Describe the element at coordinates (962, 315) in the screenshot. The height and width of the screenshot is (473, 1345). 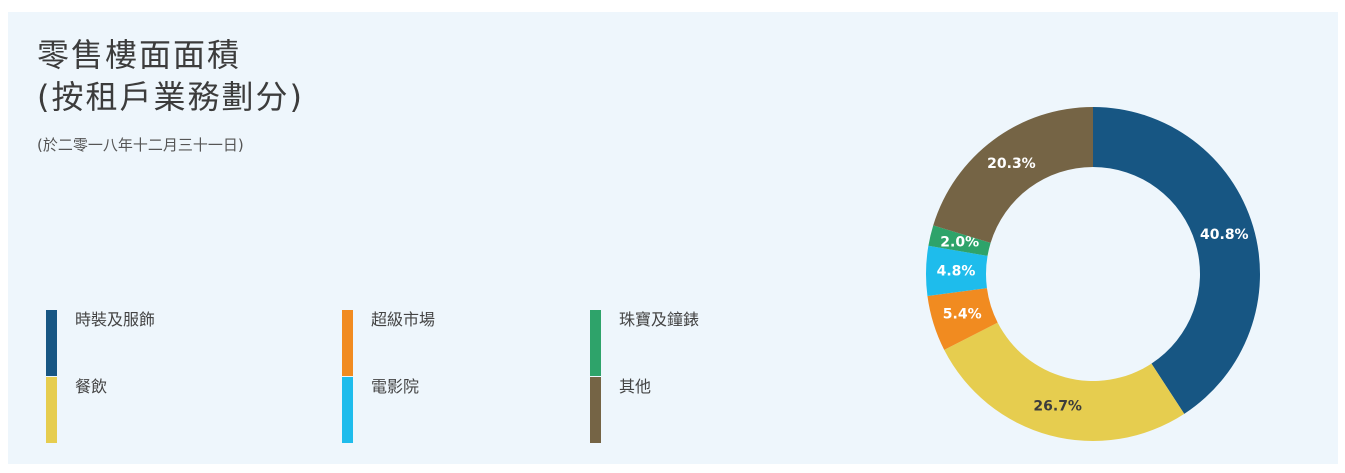
I see `slice-label-supermarket: 5.4%` at that location.